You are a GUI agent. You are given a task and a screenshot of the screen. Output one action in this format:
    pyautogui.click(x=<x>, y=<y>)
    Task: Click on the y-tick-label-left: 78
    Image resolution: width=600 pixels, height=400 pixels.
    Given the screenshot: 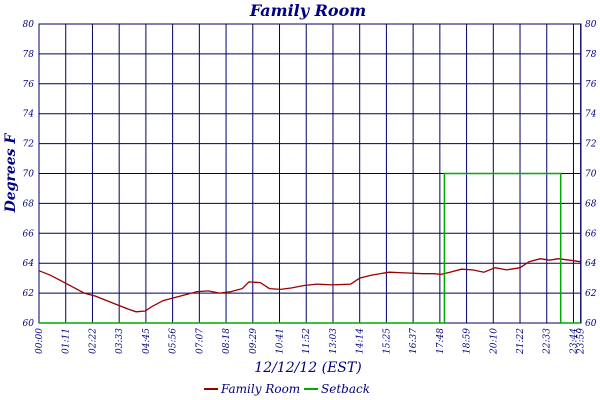 What is the action you would take?
    pyautogui.click(x=29, y=55)
    